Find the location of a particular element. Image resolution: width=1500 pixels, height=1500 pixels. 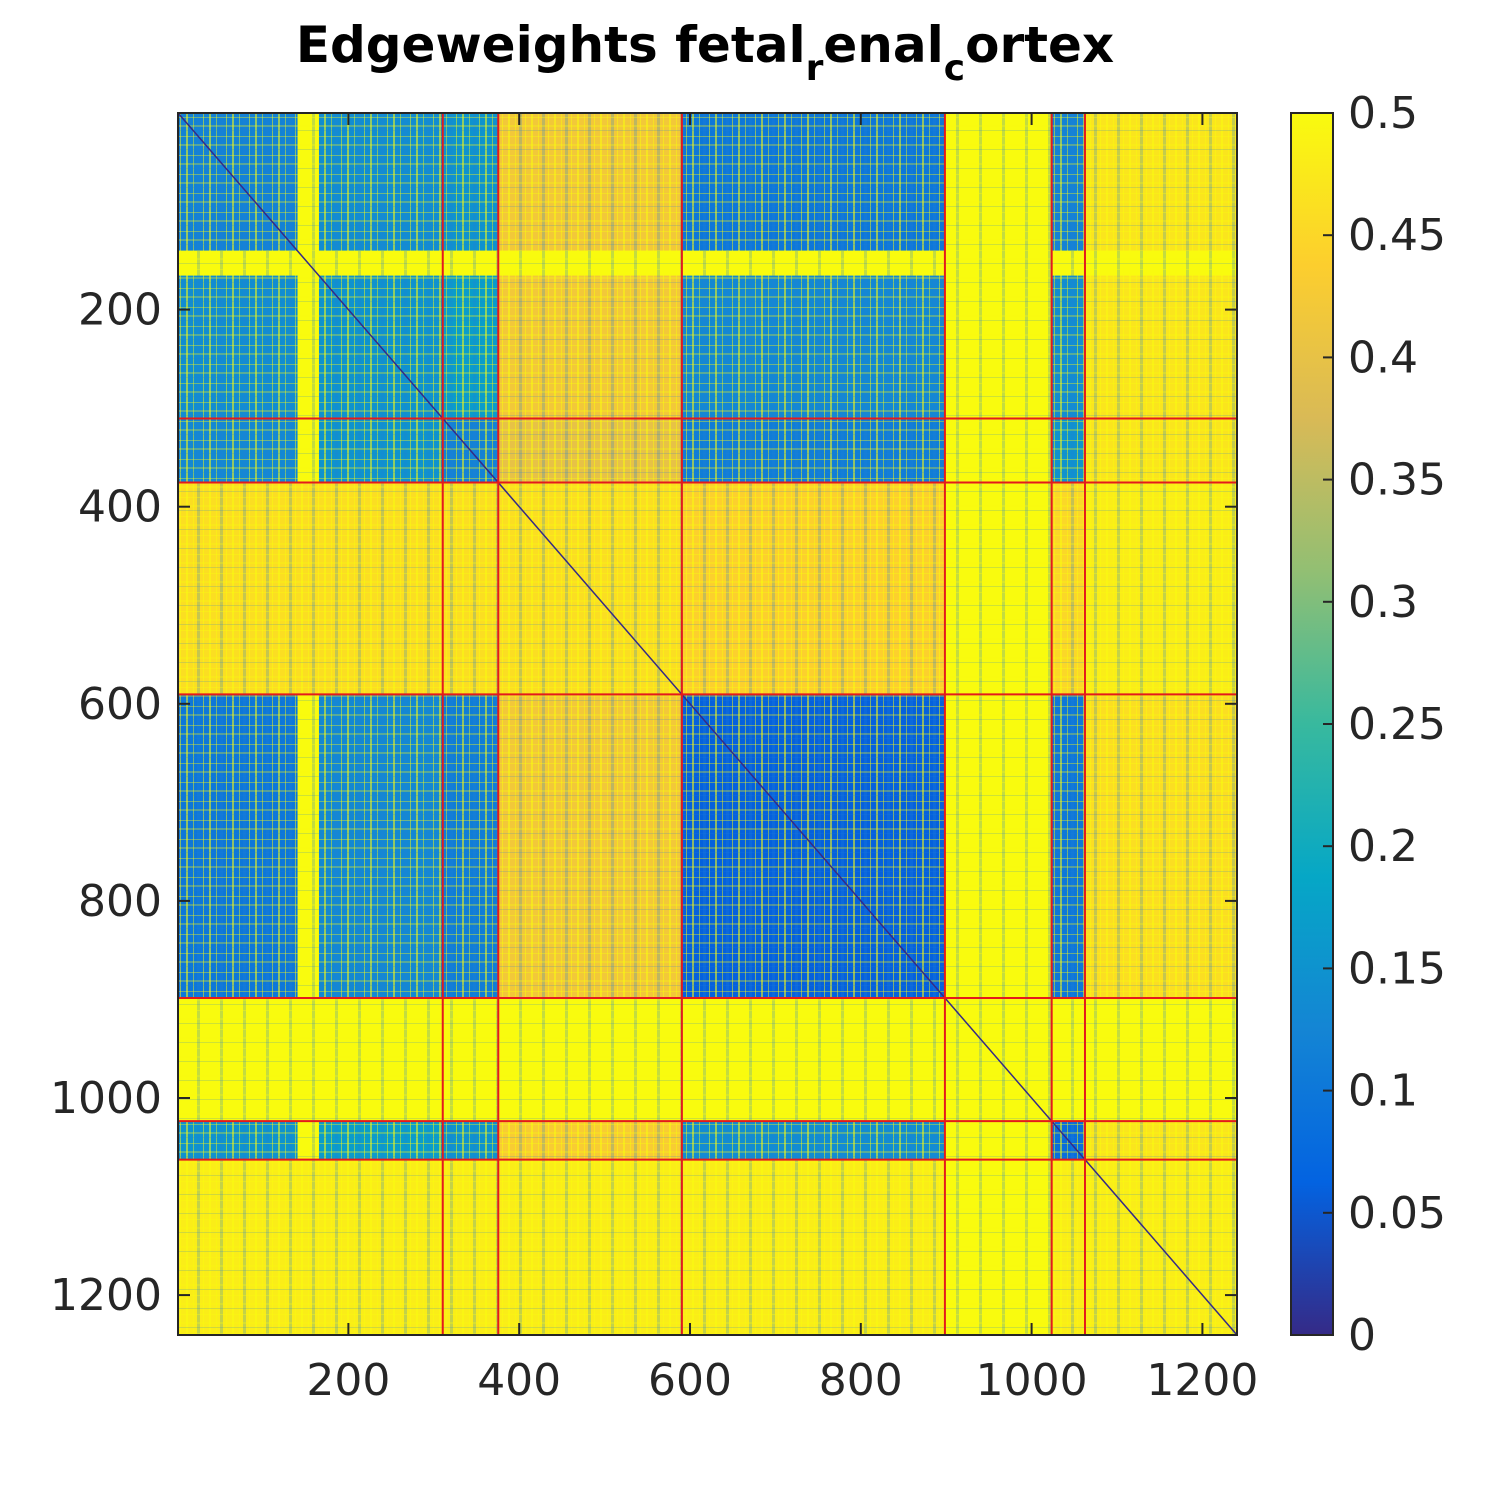

colorbar-tick-label: 0.5 is located at coordinates (1383, 113).